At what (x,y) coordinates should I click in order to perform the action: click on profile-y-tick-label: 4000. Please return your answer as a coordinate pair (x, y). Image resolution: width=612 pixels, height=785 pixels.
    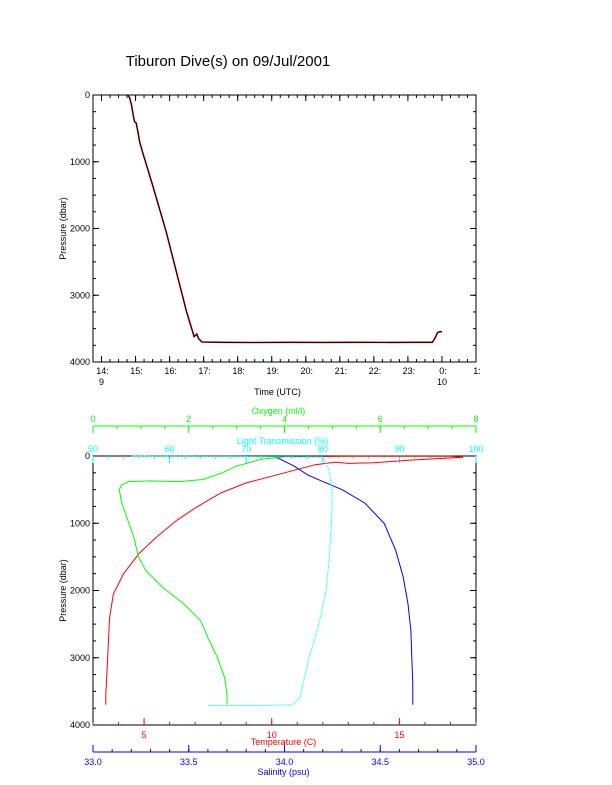
    Looking at the image, I should click on (80, 725).